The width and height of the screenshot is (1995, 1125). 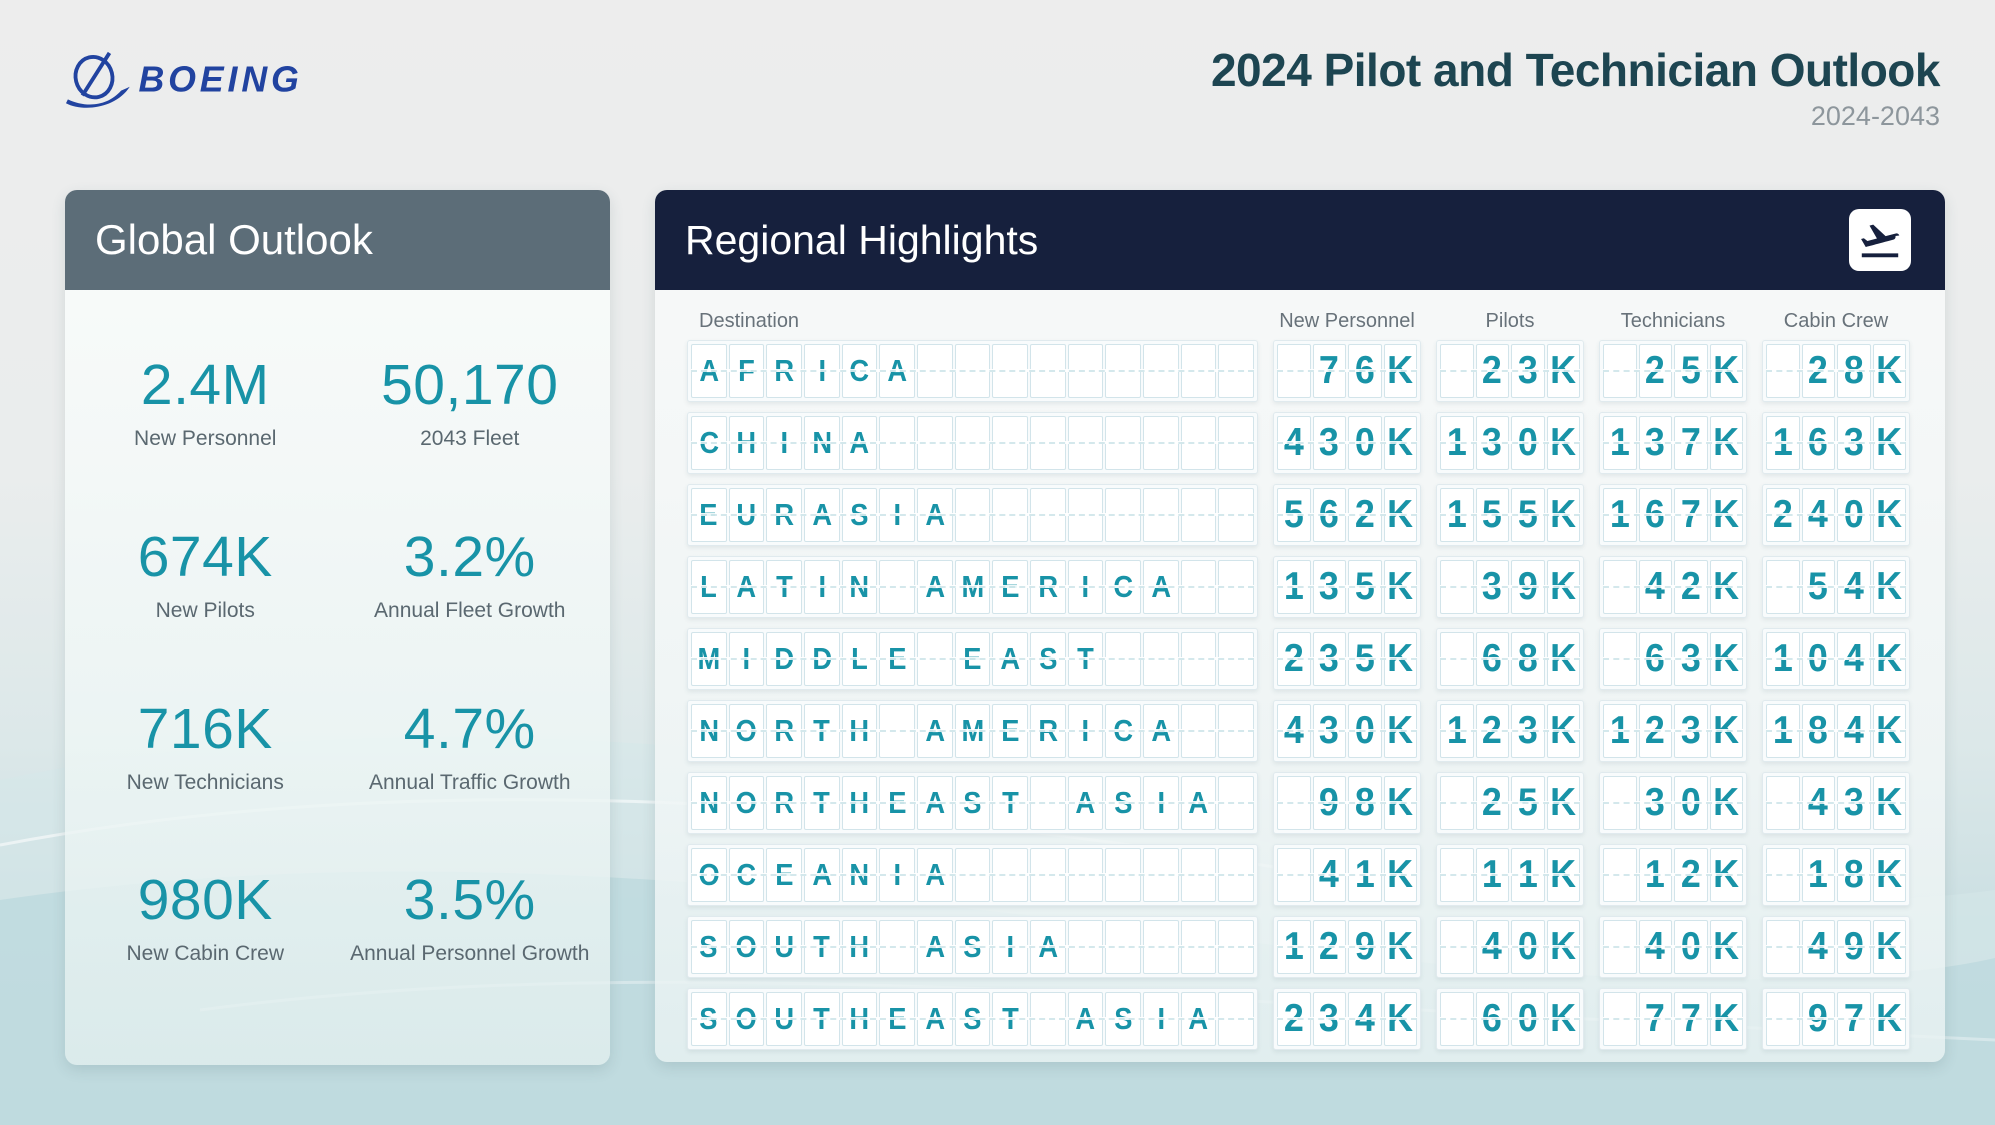 I want to click on flap-cell: F, so click(x=746, y=371).